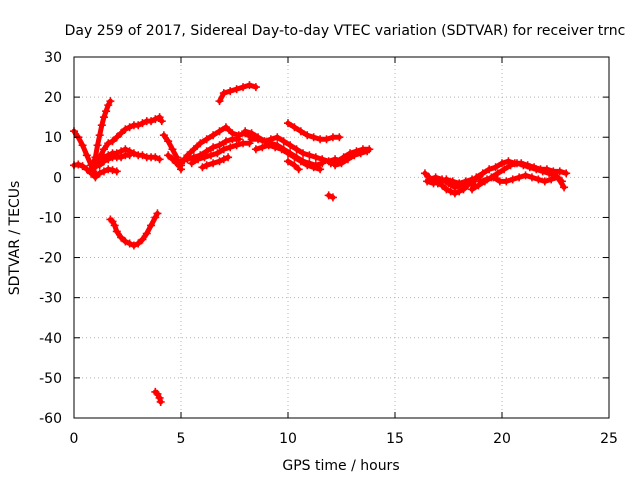 This screenshot has width=640, height=480. What do you see at coordinates (502, 439) in the screenshot?
I see `x-tick-label: 20` at bounding box center [502, 439].